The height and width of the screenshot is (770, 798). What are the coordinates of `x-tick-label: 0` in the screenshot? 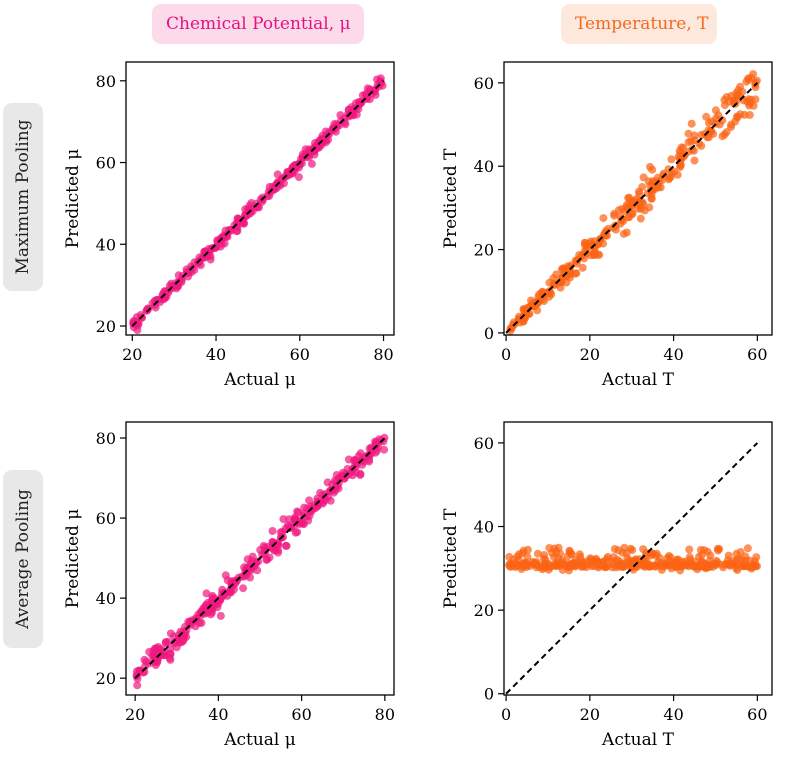 It's located at (506, 354).